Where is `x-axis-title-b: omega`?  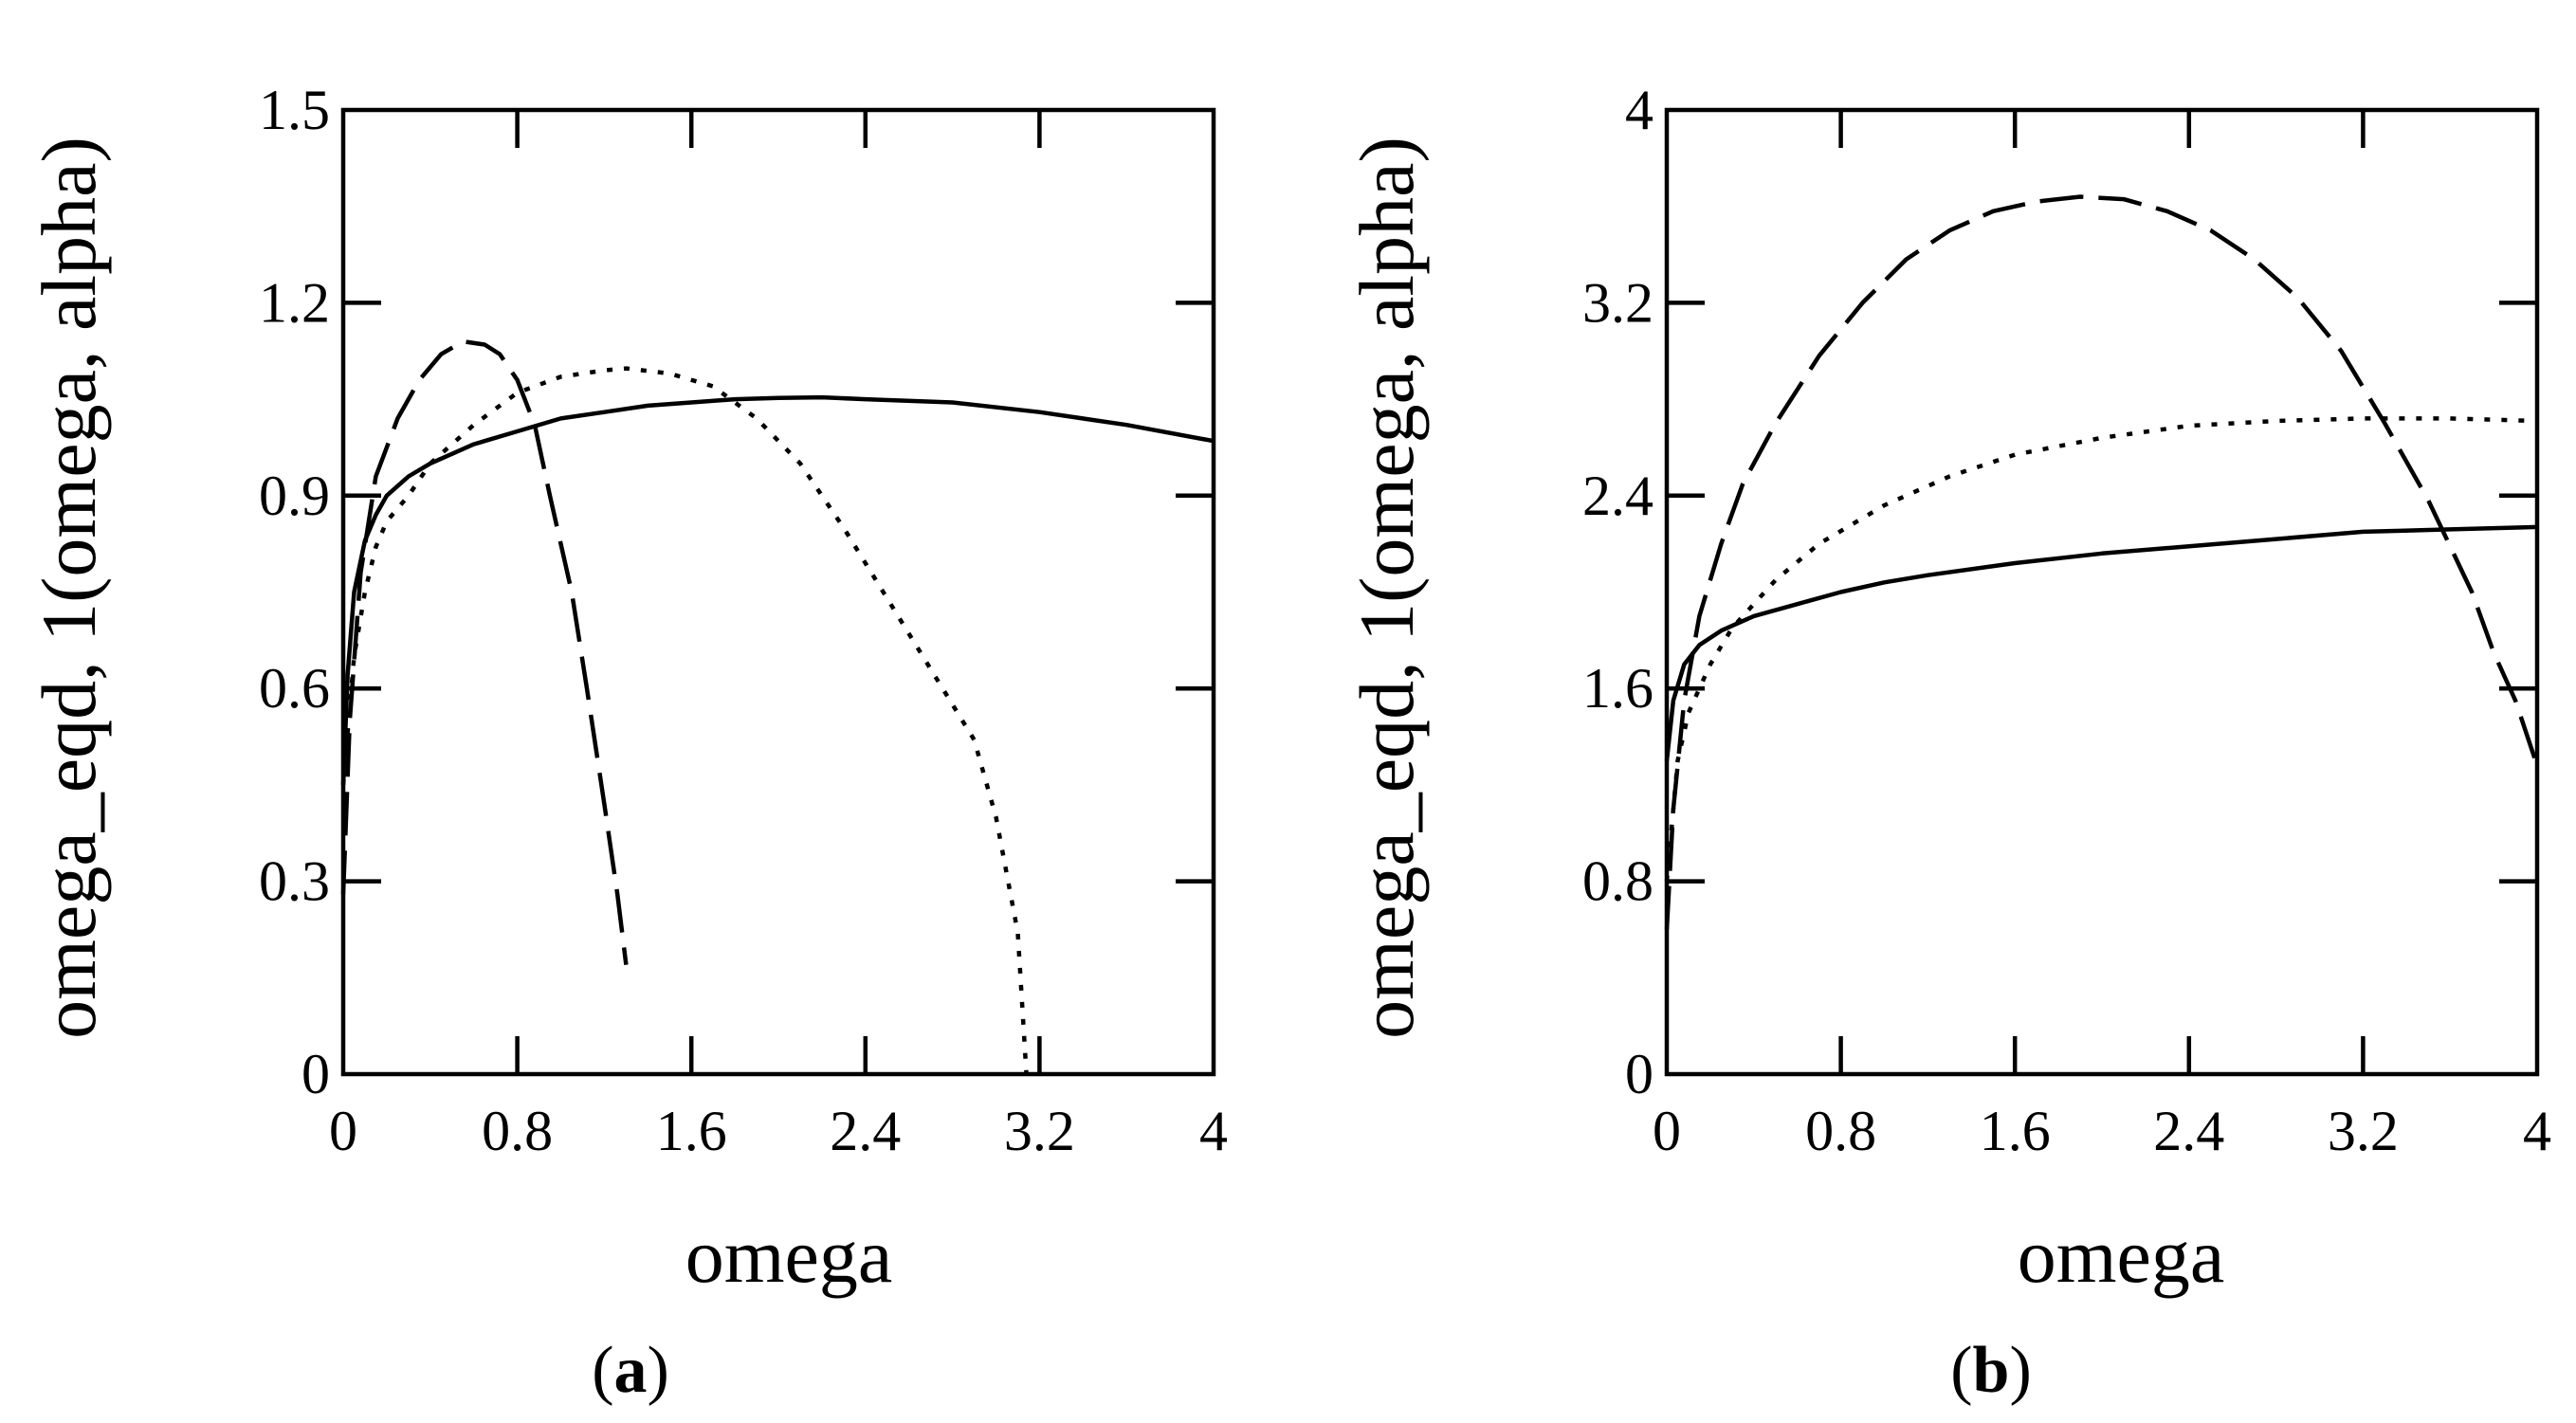 x-axis-title-b: omega is located at coordinates (2121, 1256).